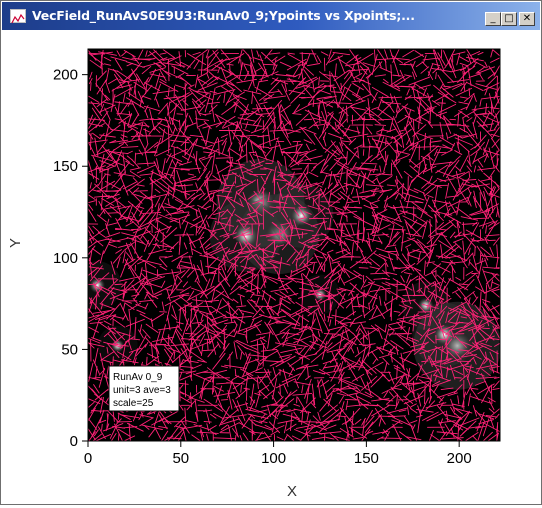 This screenshot has height=508, width=542. What do you see at coordinates (366, 458) in the screenshot?
I see `x-tick-label: 150` at bounding box center [366, 458].